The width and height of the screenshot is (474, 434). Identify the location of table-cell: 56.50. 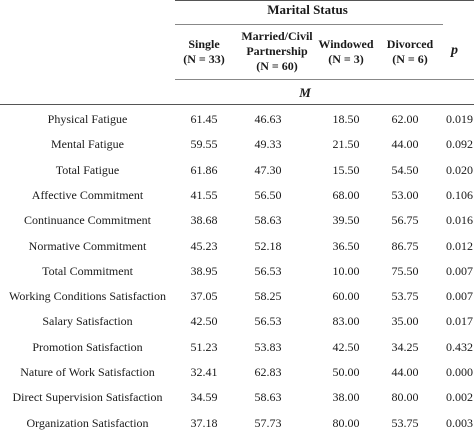
(268, 195).